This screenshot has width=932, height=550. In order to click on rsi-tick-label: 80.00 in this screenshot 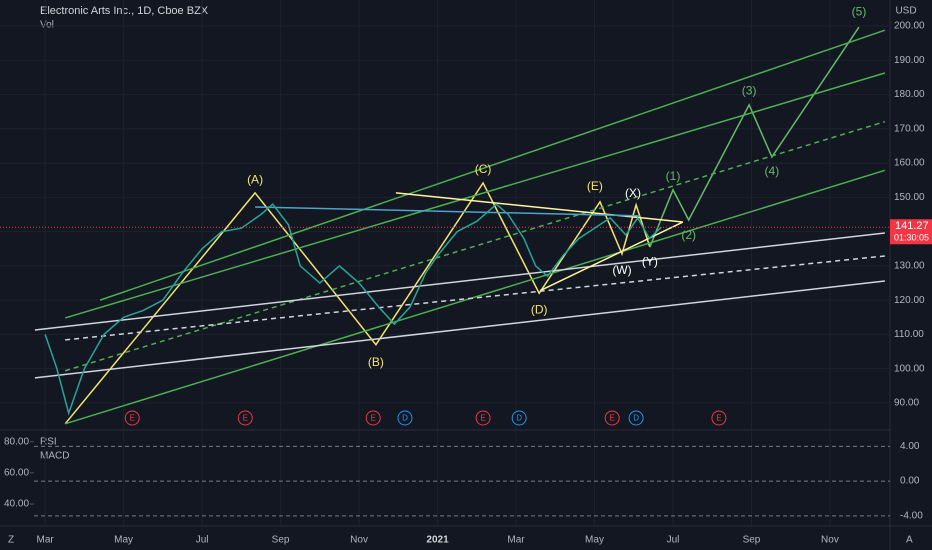, I will do `click(16, 441)`.